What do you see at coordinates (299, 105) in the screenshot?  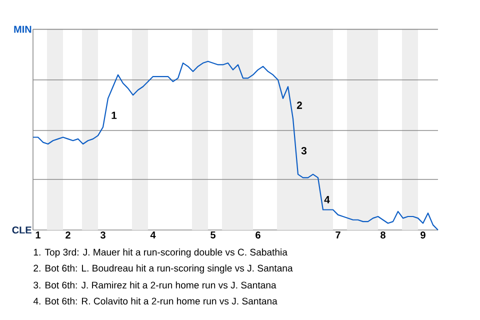 I see `annotation: 2` at bounding box center [299, 105].